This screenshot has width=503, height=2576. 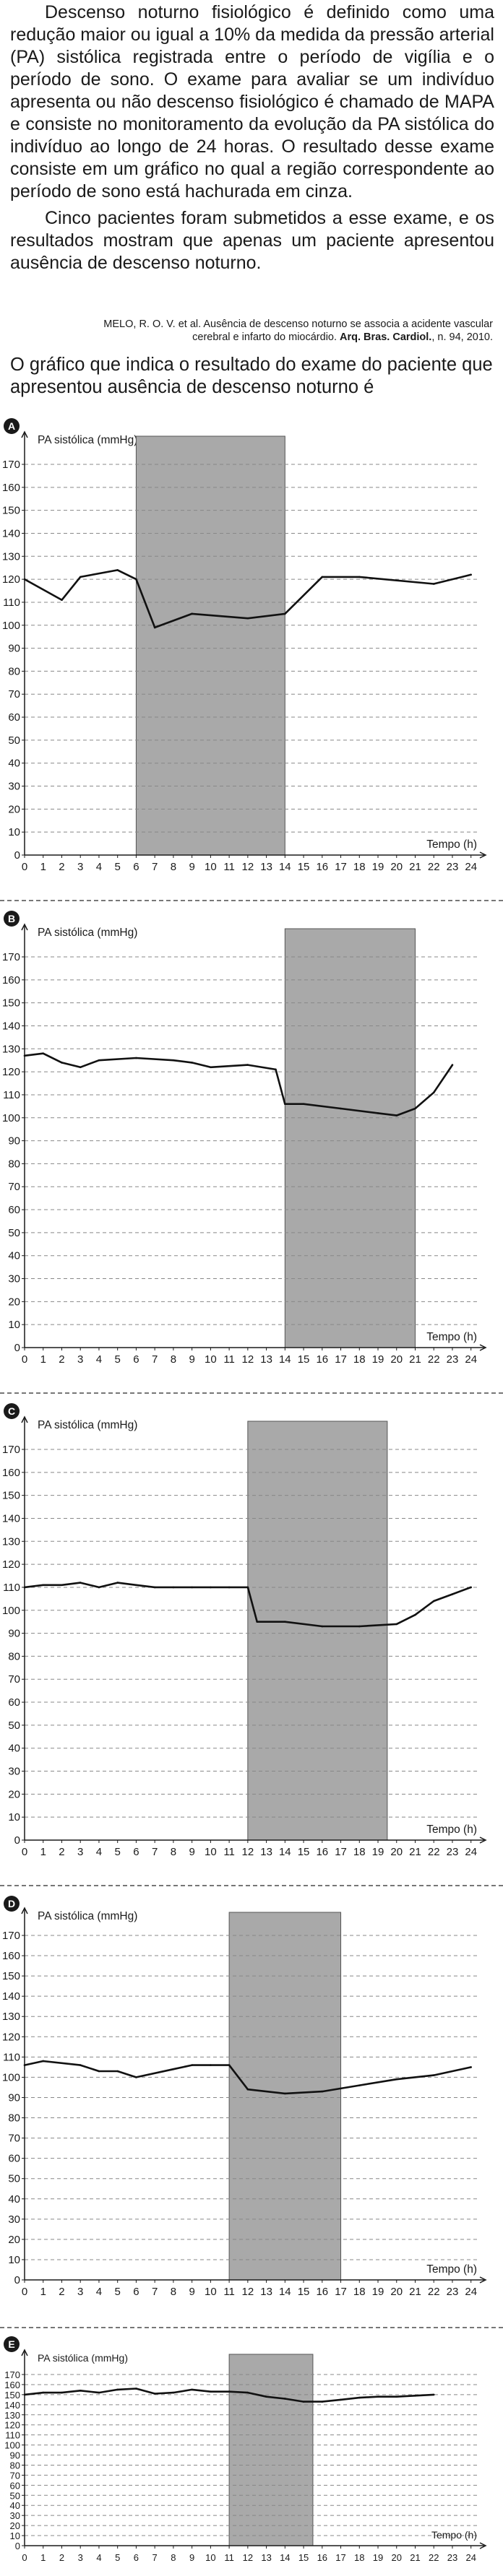 What do you see at coordinates (61, 1852) in the screenshot?
I see `x-tick-label: 2` at bounding box center [61, 1852].